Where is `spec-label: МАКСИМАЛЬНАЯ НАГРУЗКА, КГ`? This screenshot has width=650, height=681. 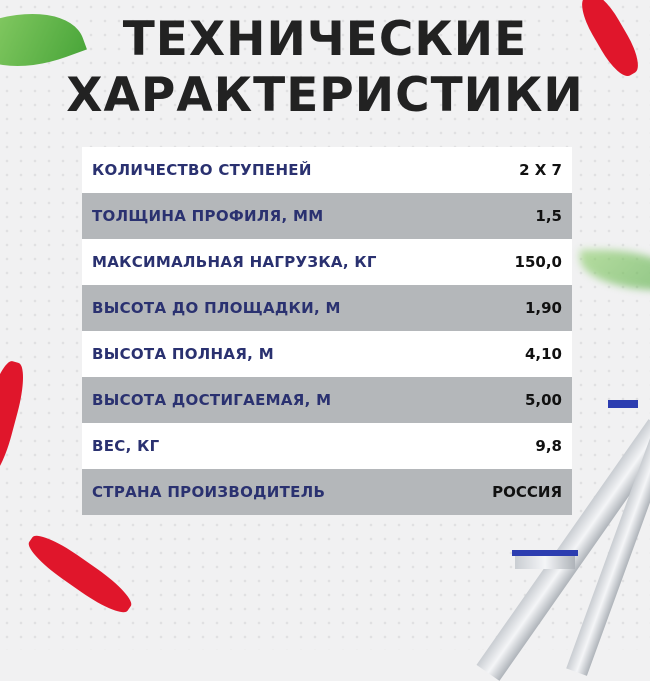 spec-label: МАКСИМАЛЬНАЯ НАГРУЗКА, КГ is located at coordinates (234, 262).